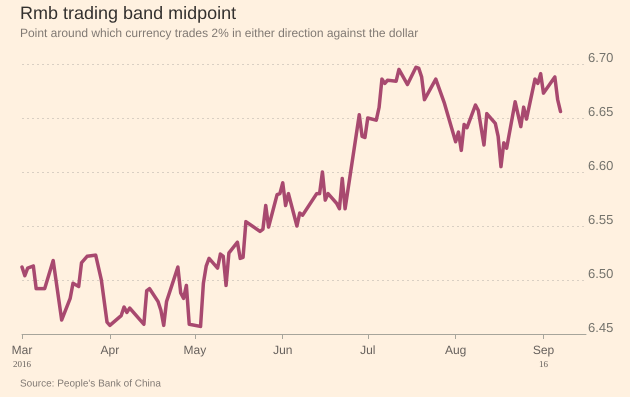 Image resolution: width=630 pixels, height=397 pixels. I want to click on x-tick-label: Jul, so click(368, 350).